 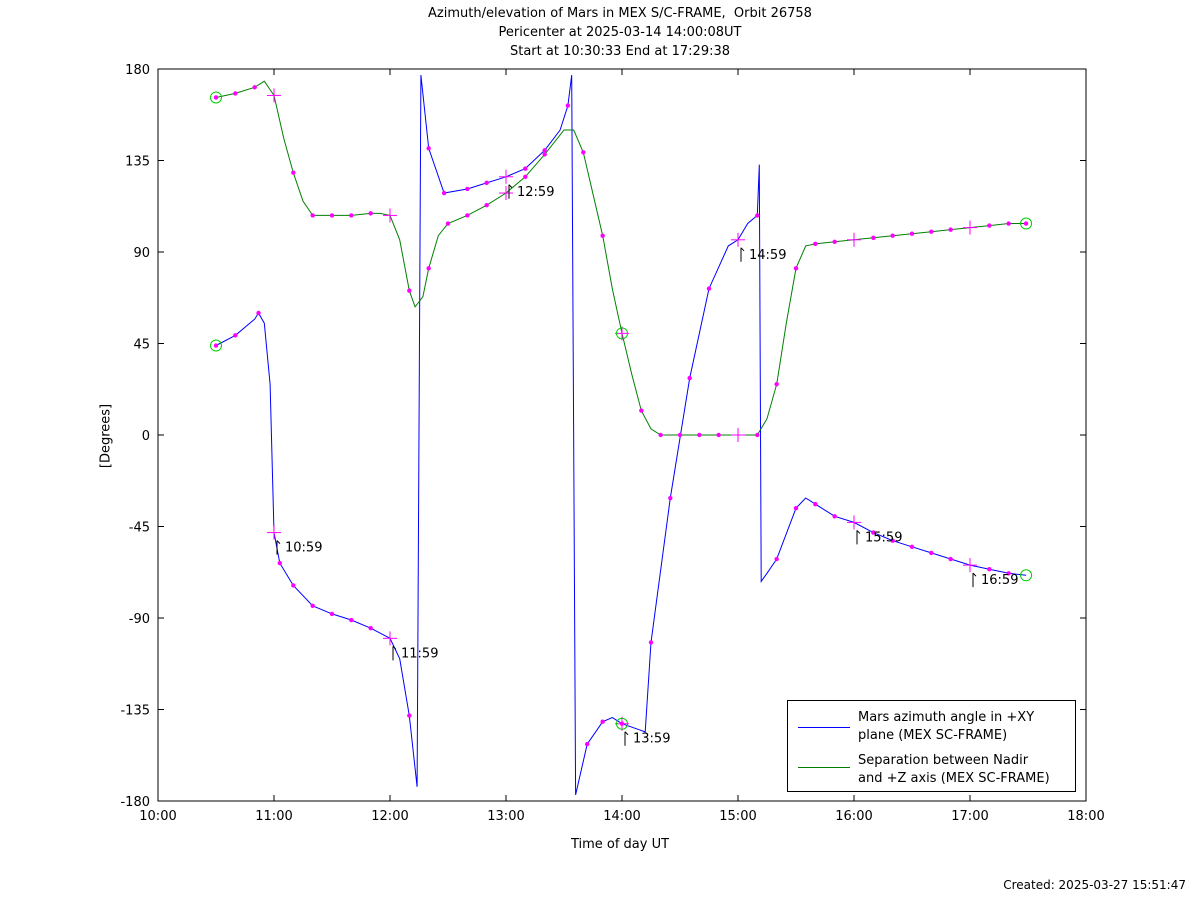 What do you see at coordinates (135, 711) in the screenshot?
I see `y-tick-label: -135` at bounding box center [135, 711].